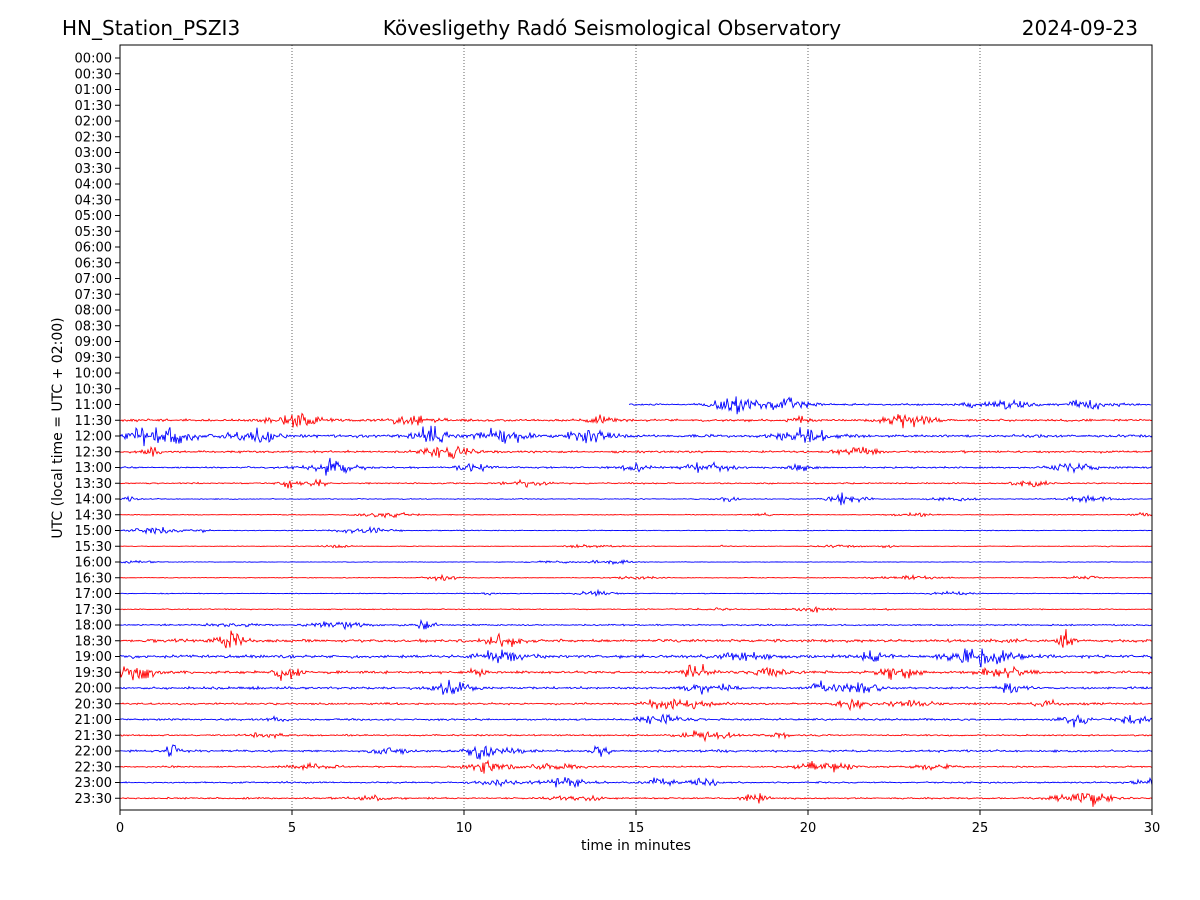 This screenshot has width=1200, height=900. What do you see at coordinates (93, 342) in the screenshot?
I see `y-tick-label: 09:00` at bounding box center [93, 342].